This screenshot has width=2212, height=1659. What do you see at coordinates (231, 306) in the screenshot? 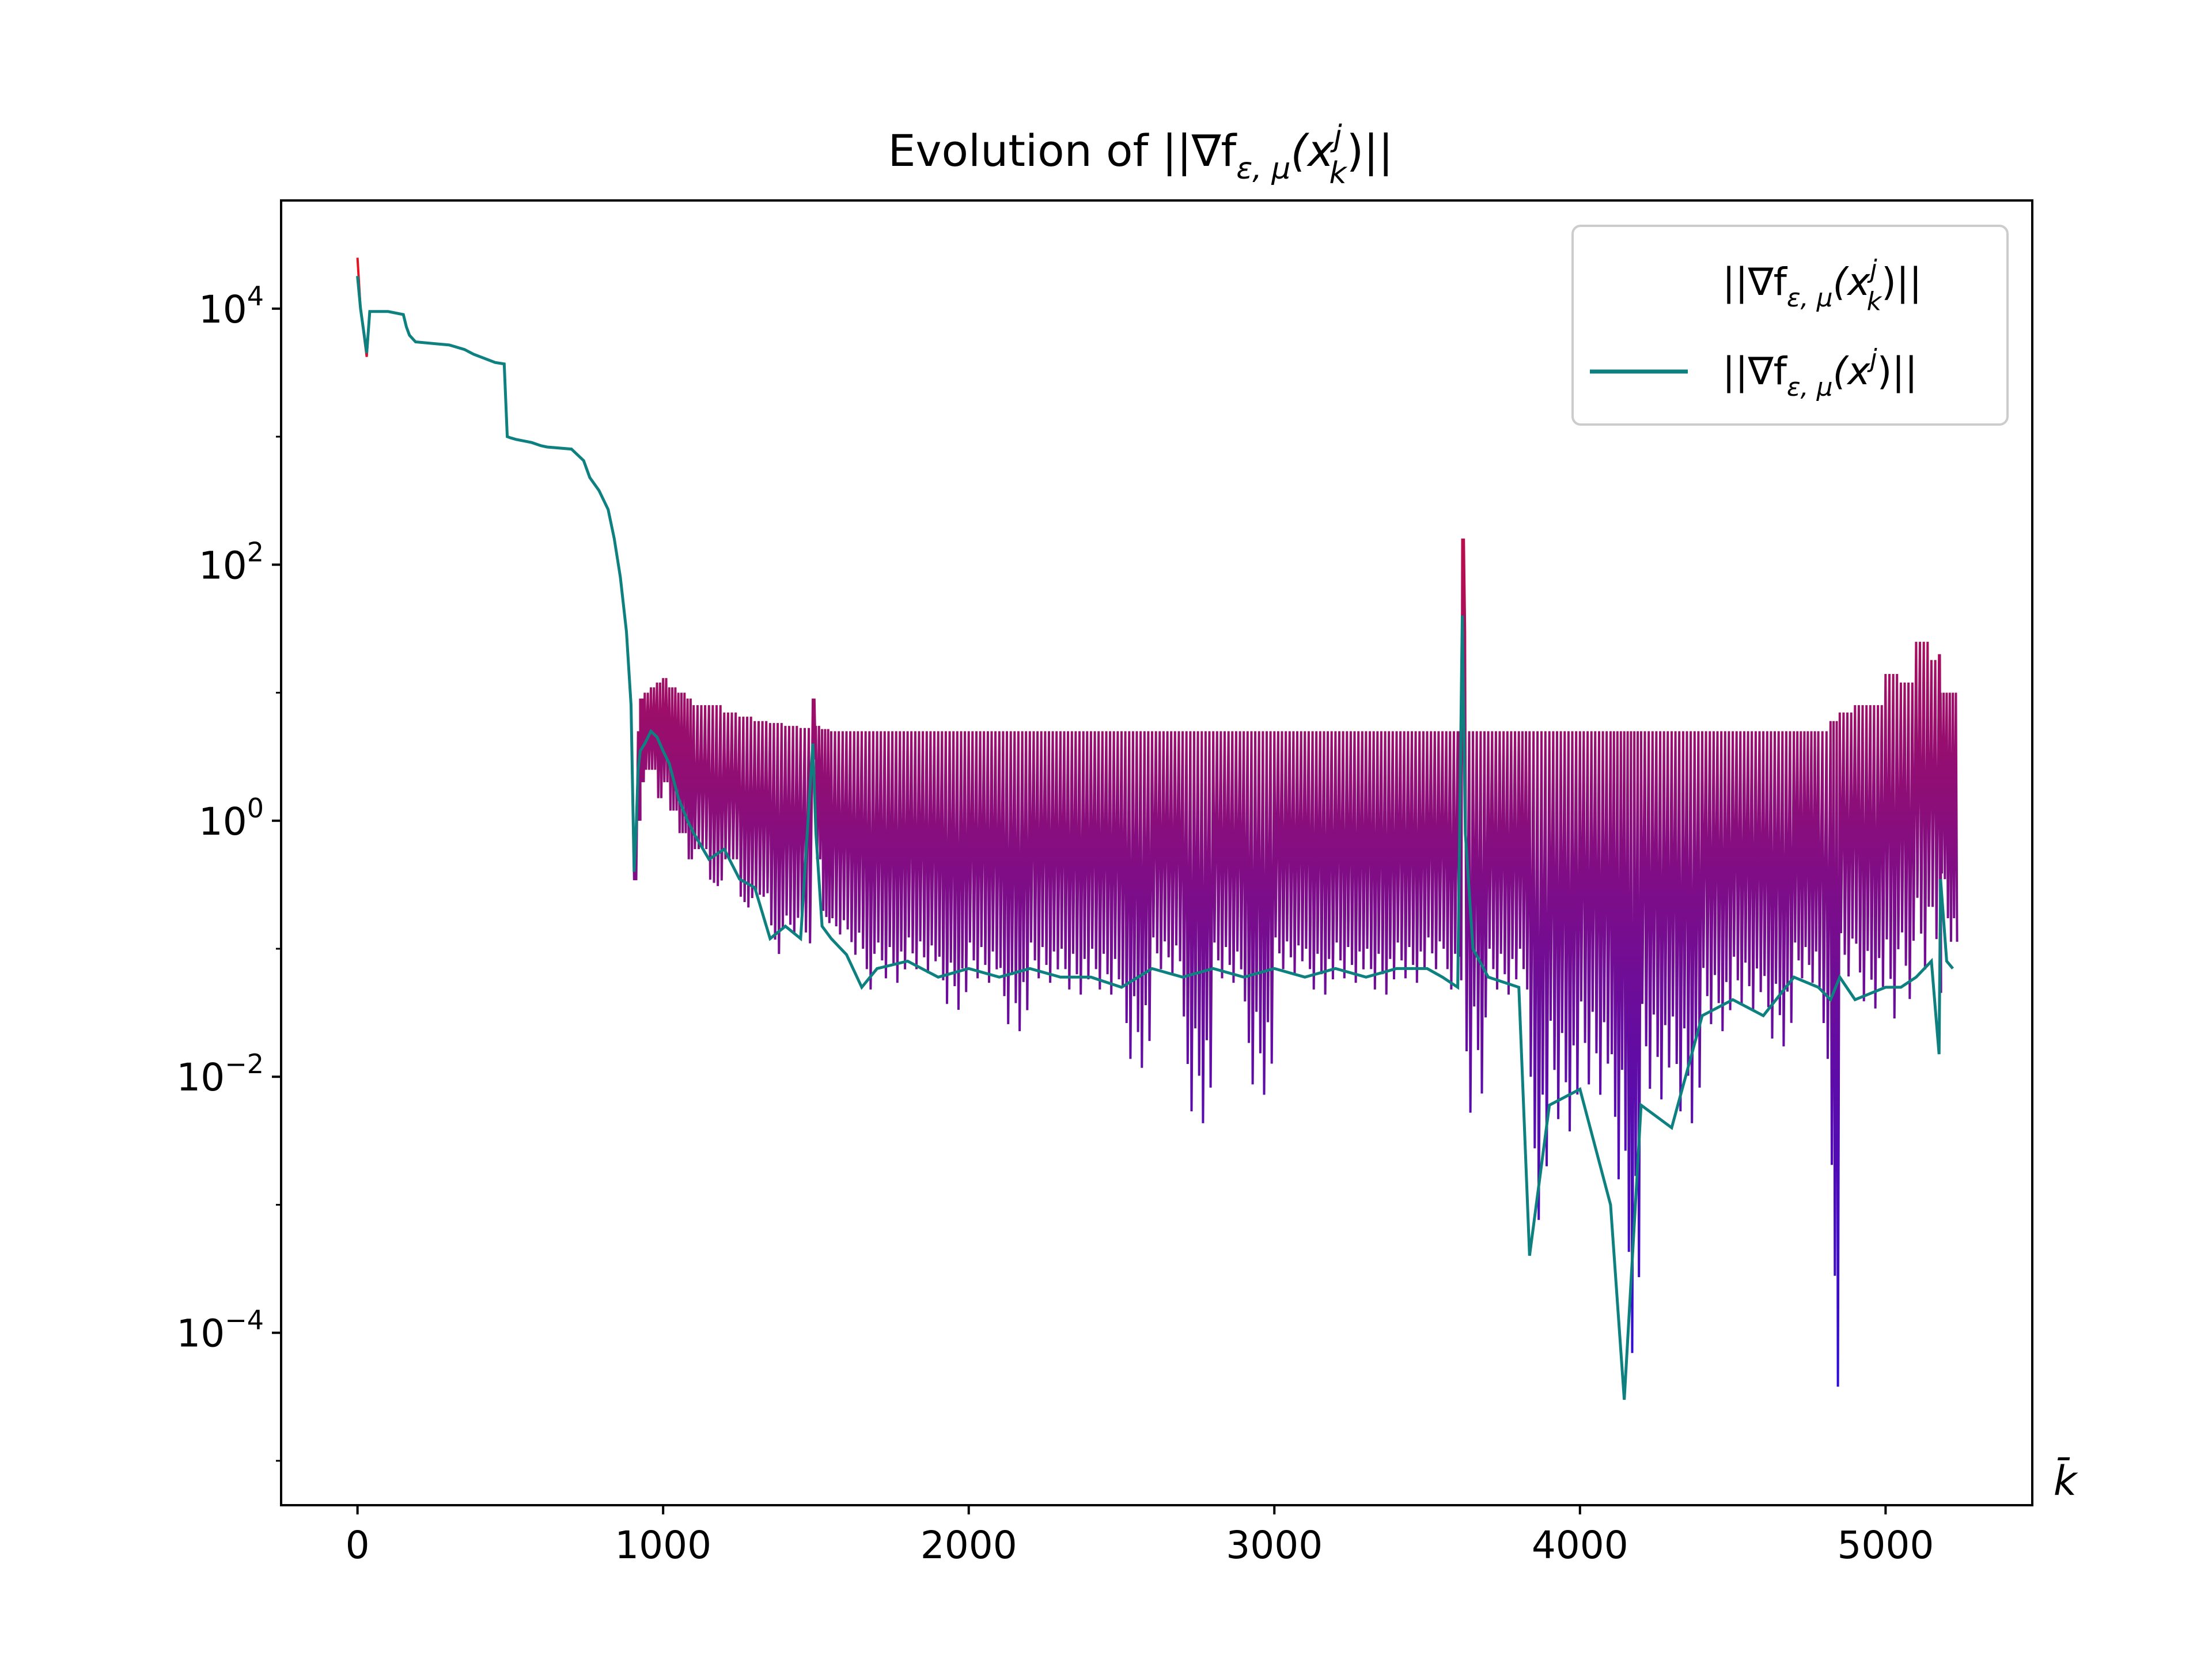
I see `y-tick-label: 10⁴` at bounding box center [231, 306].